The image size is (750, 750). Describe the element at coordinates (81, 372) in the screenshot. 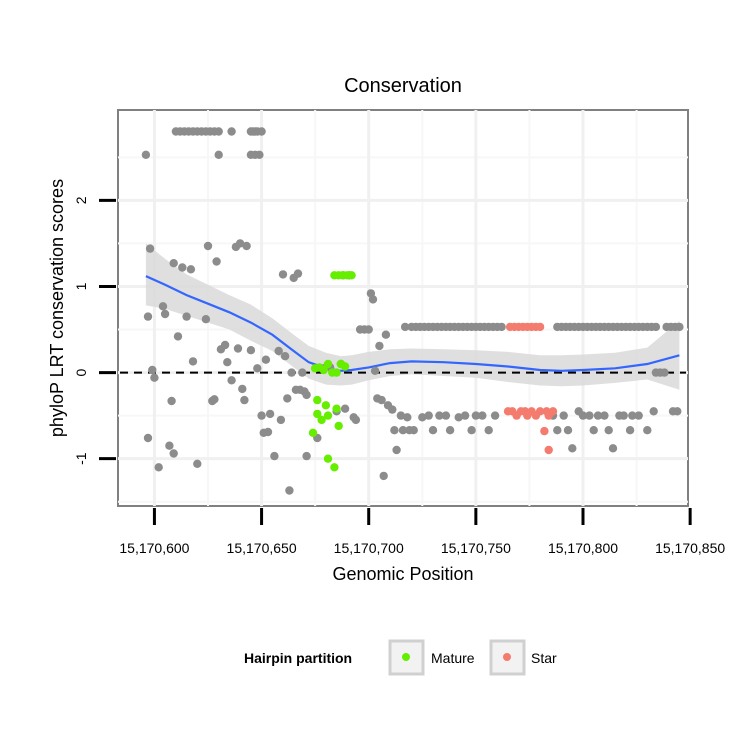

I see `y-tick-label: 0` at that location.